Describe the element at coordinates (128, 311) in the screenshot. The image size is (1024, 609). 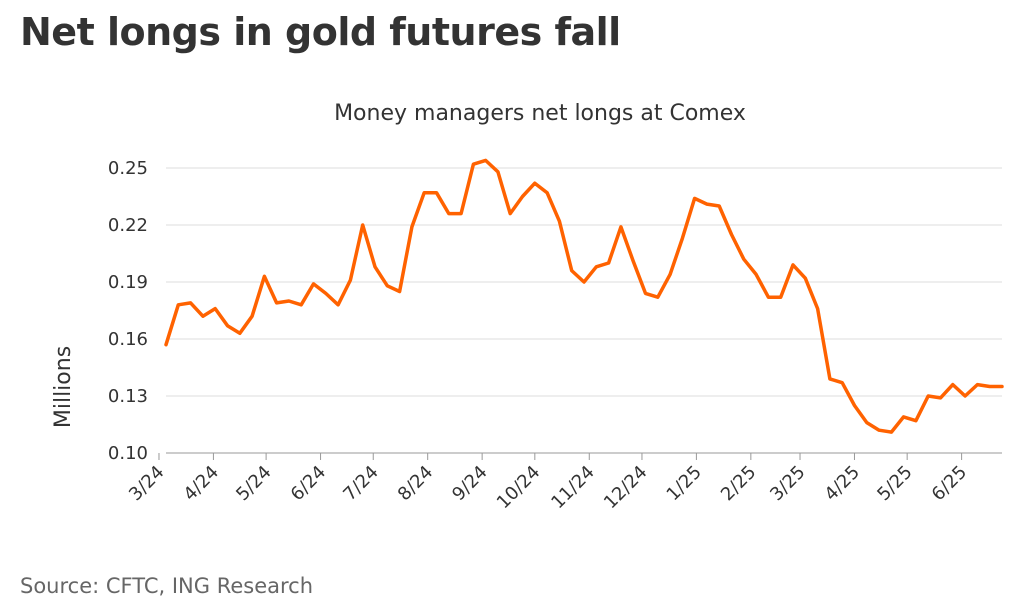
I see `y-tick-labels: 0.10 0.13 0.16 0.19 0.22 0.25` at that location.